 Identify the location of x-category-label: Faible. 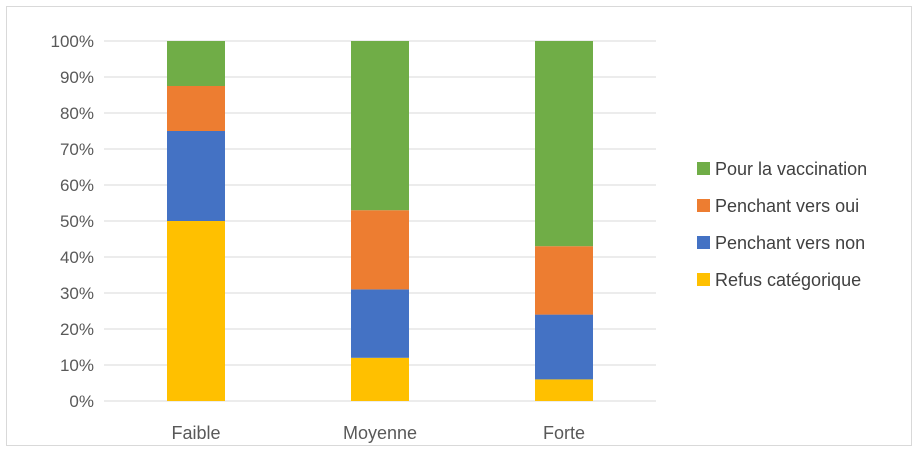
(195, 433).